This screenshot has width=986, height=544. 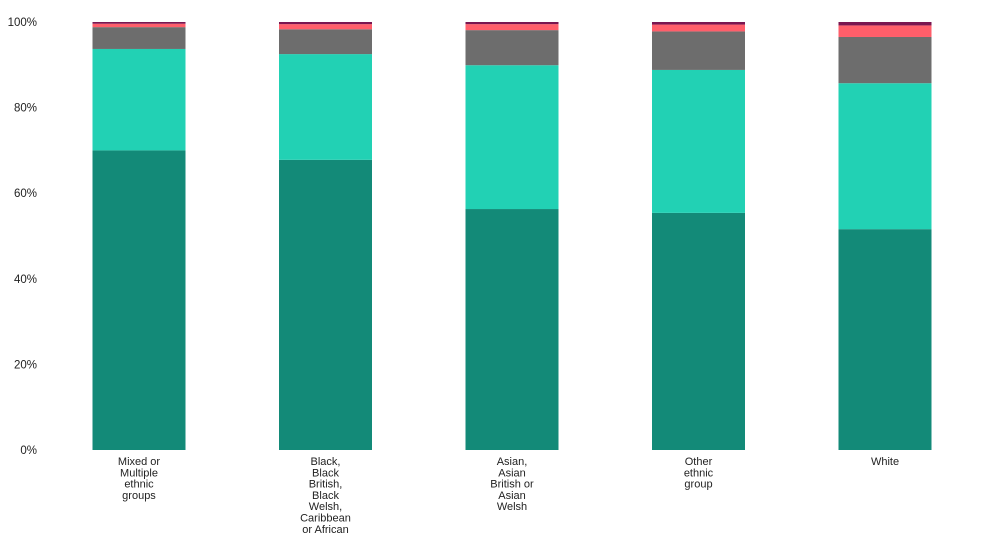 I want to click on x-category-label-line: or African, so click(x=325, y=530).